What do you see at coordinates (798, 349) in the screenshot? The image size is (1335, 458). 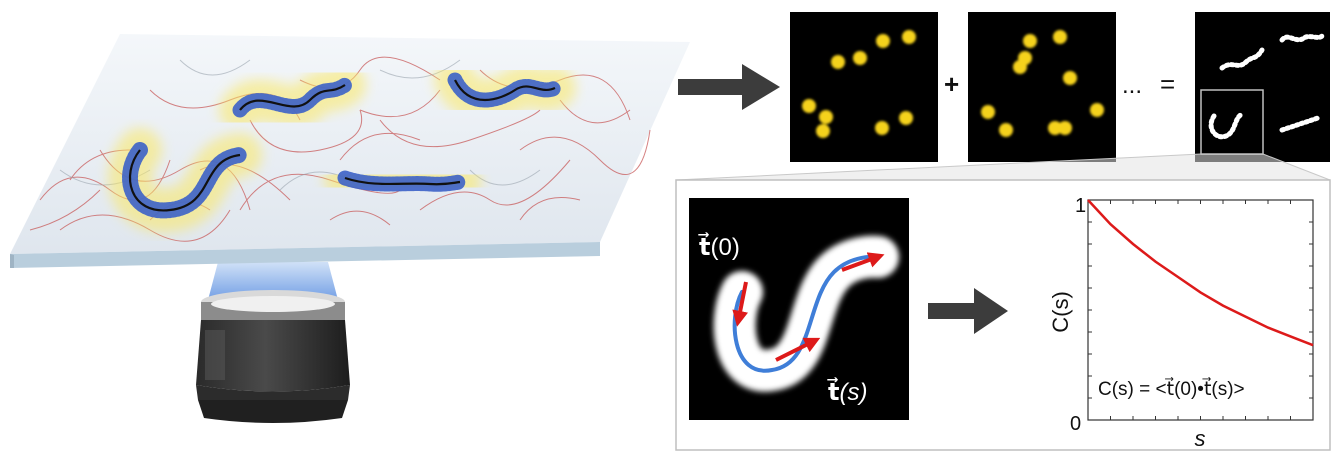 I see `tangent-arrow-mid` at bounding box center [798, 349].